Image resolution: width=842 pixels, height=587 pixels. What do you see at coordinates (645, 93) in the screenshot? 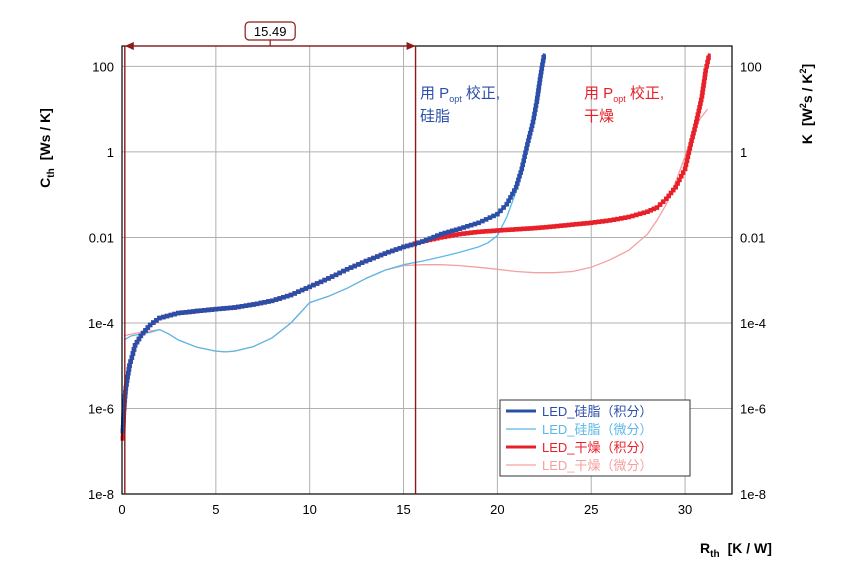
I see `annotation-dry-post: 校正,` at bounding box center [645, 93].